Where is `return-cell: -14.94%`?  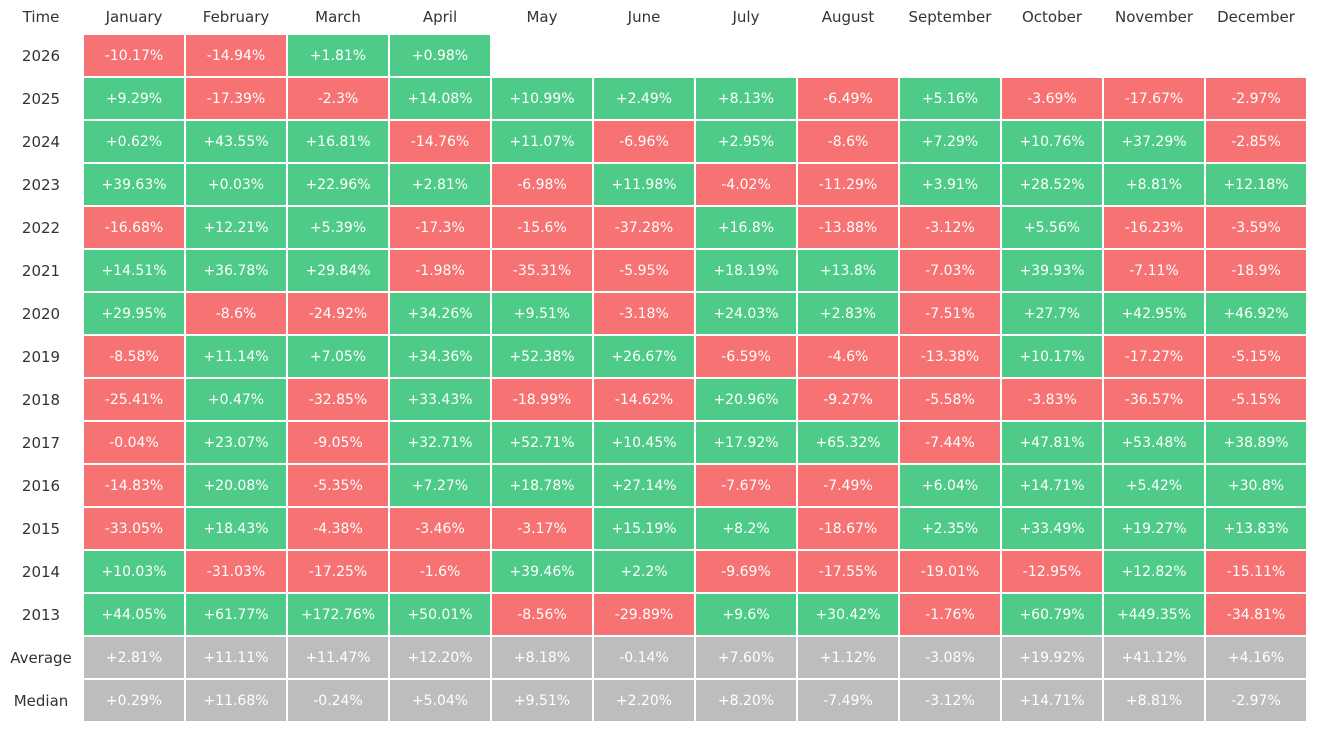 return-cell: -14.94% is located at coordinates (236, 55).